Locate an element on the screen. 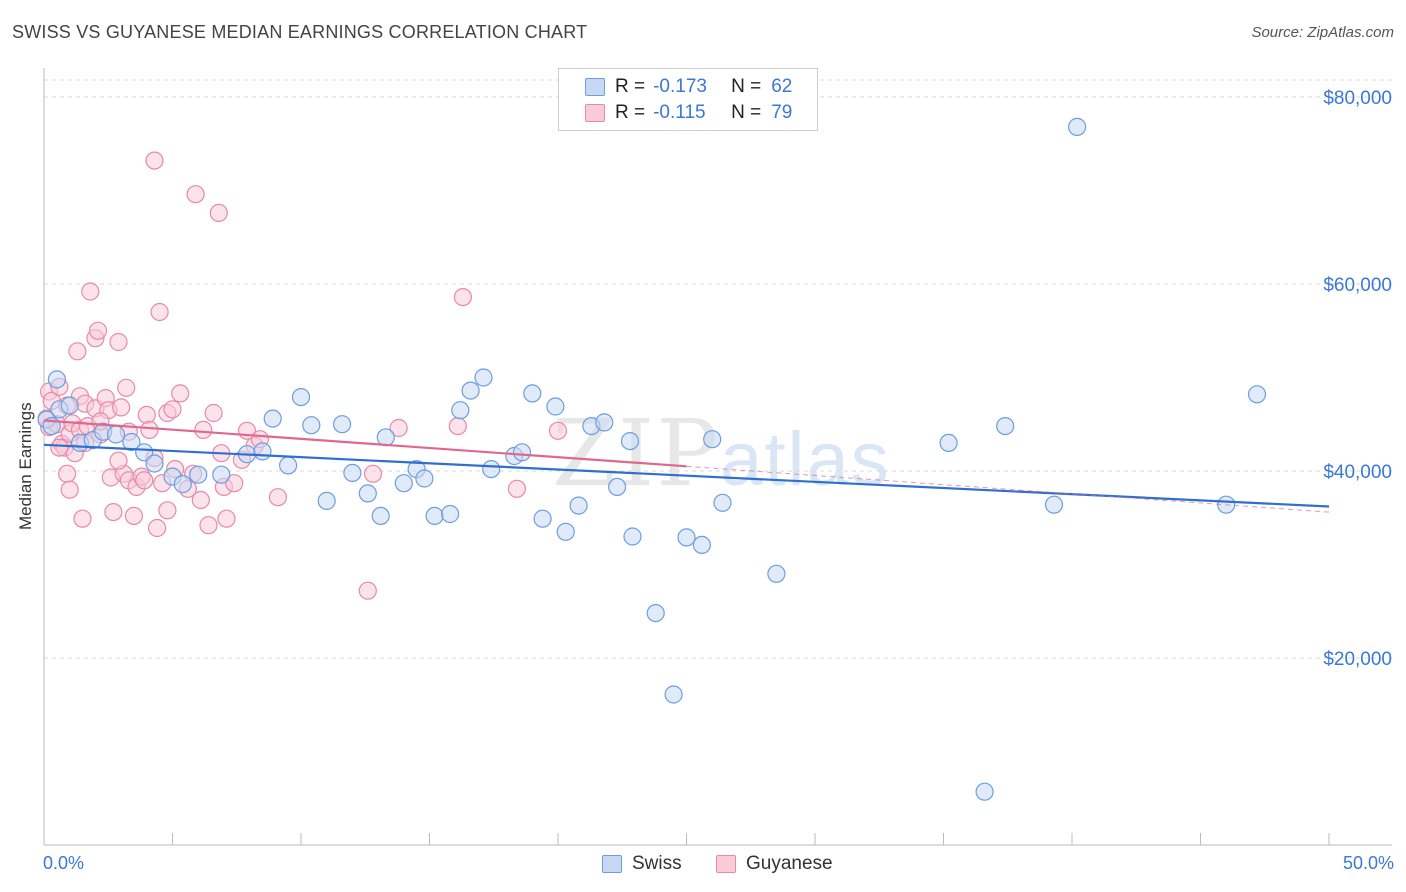  legend-guyanese-swatch is located at coordinates (726, 864).